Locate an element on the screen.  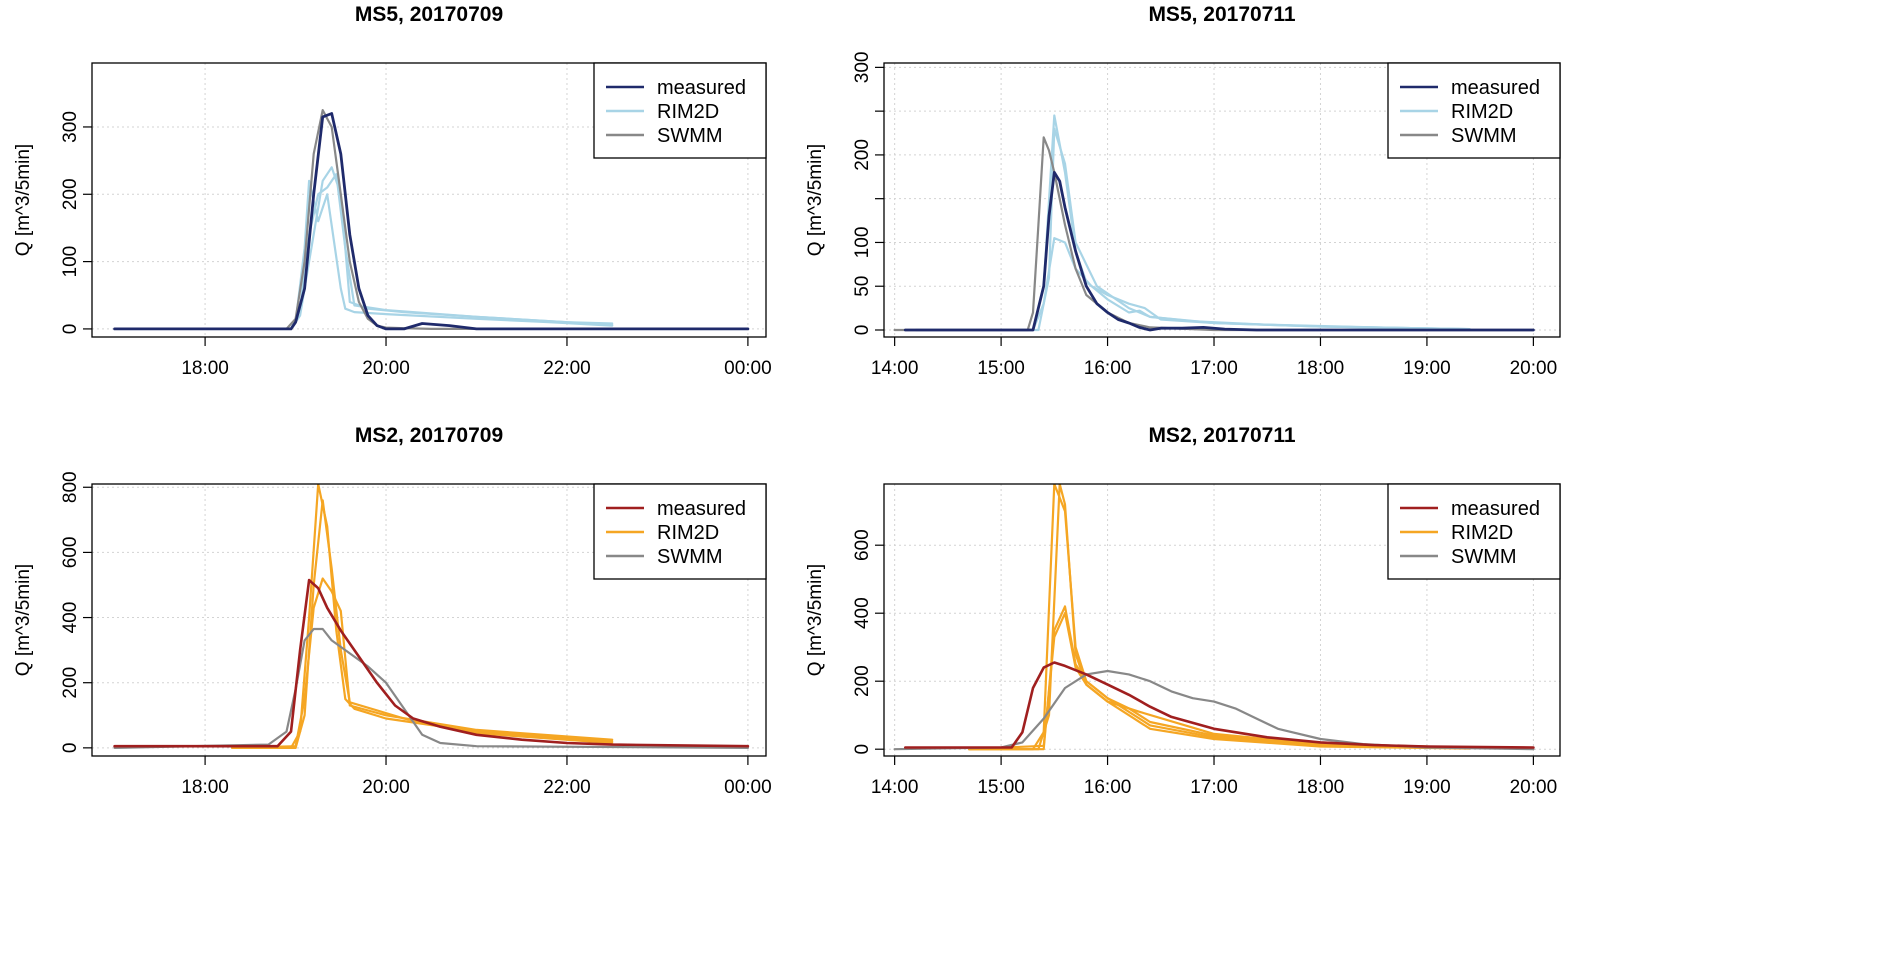
chart-title: MS5, 20170711 is located at coordinates (1221, 14).